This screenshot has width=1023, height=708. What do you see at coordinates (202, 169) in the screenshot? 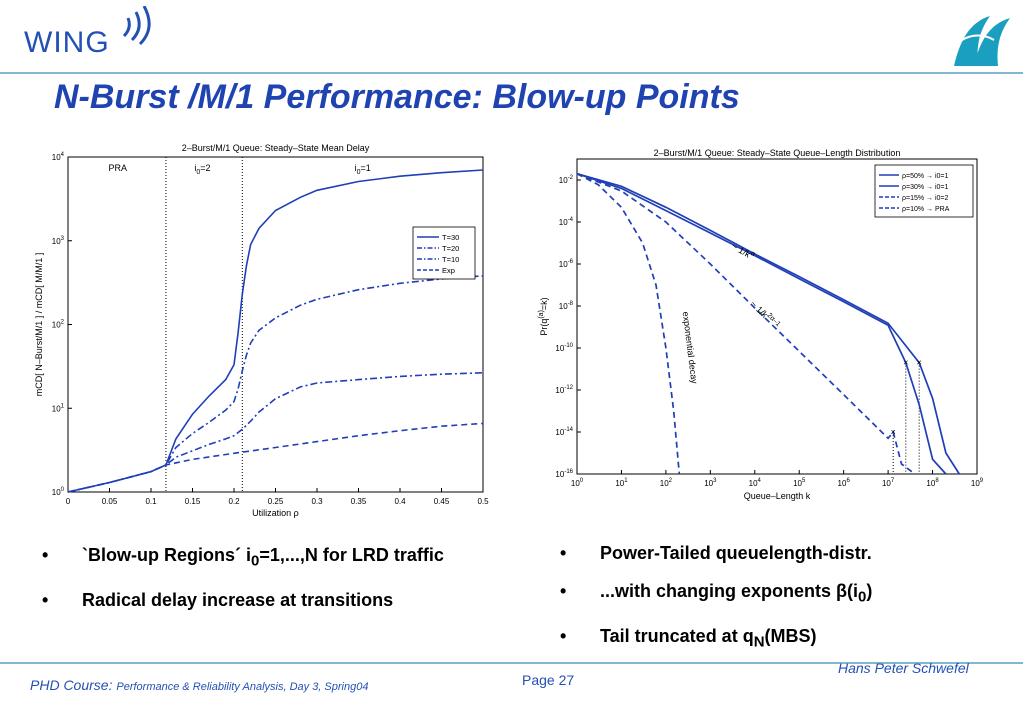
I see `region-label: i0=2` at bounding box center [202, 169].